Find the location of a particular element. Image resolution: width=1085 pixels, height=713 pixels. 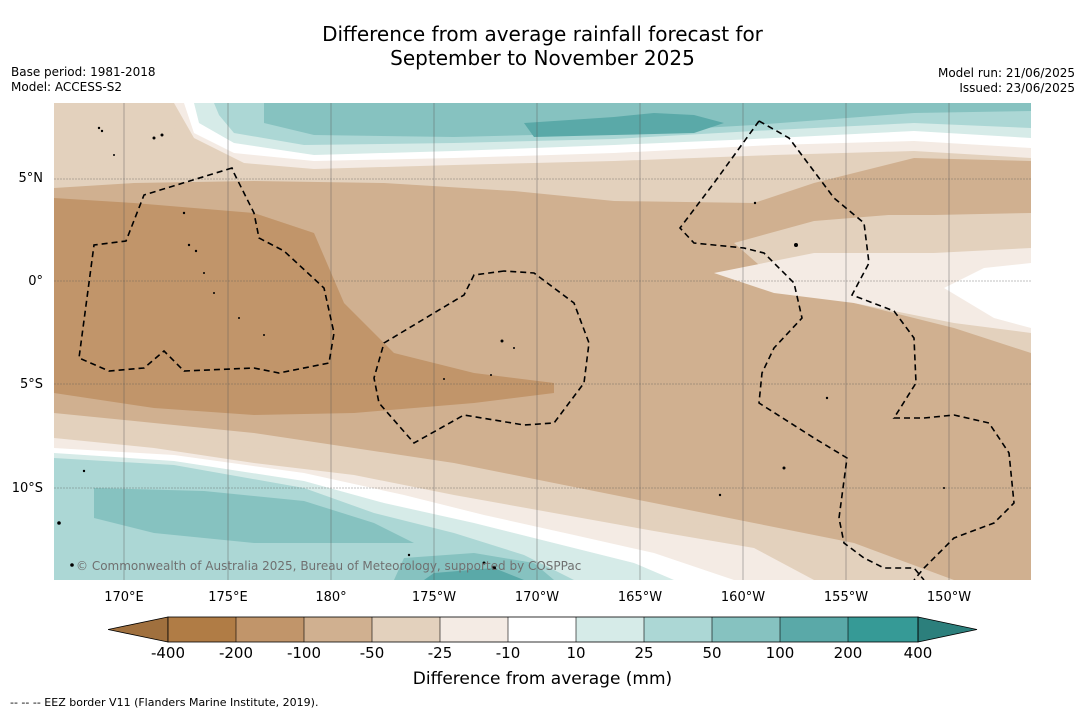

colorbar-tick: -50 is located at coordinates (372, 653).